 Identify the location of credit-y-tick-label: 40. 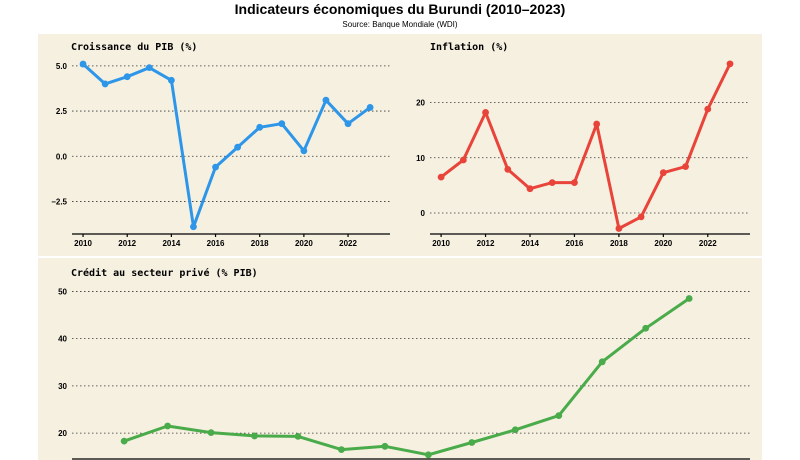
(62, 339).